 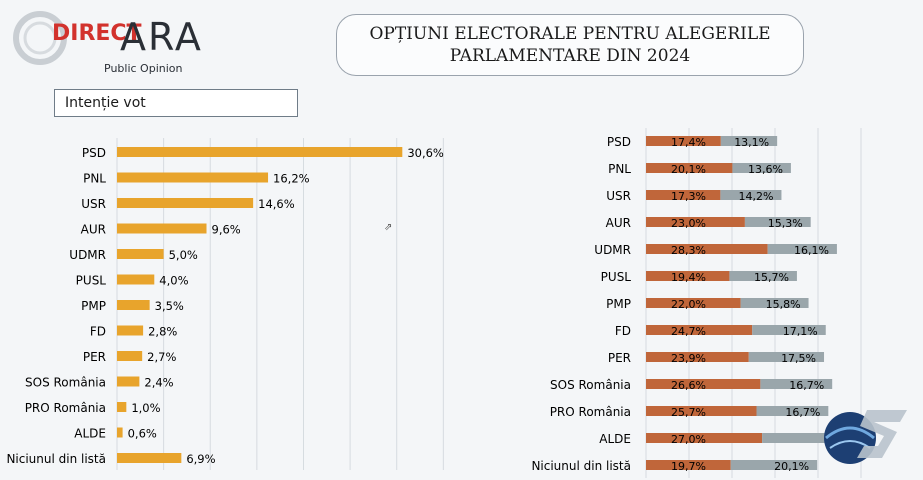 I want to click on bar-value-label-8: 2,7%, so click(x=161, y=357).